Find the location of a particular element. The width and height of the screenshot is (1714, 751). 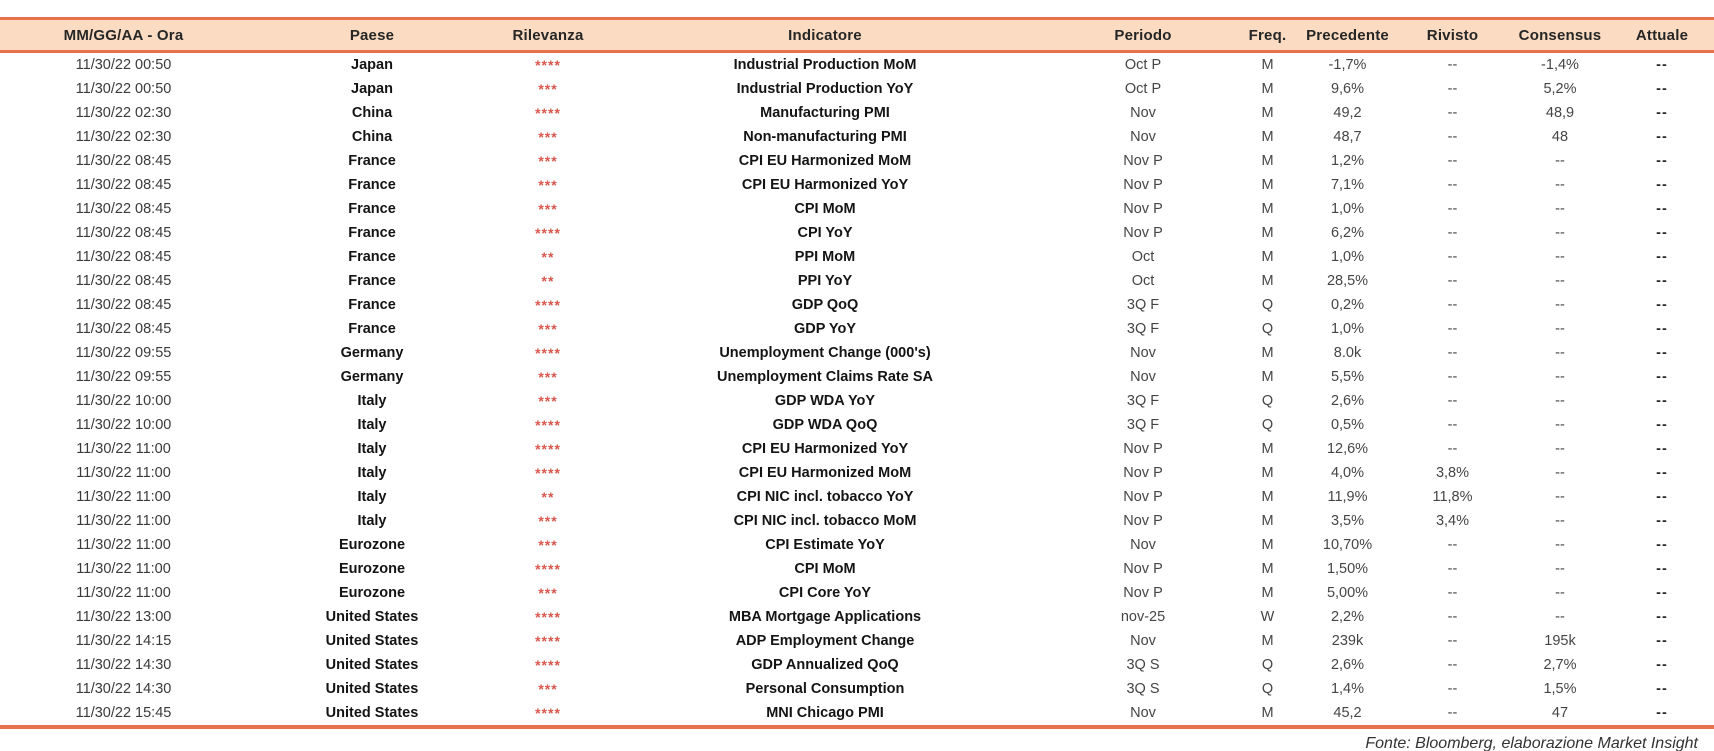

cell-indicator: CPI YoY is located at coordinates (825, 233).